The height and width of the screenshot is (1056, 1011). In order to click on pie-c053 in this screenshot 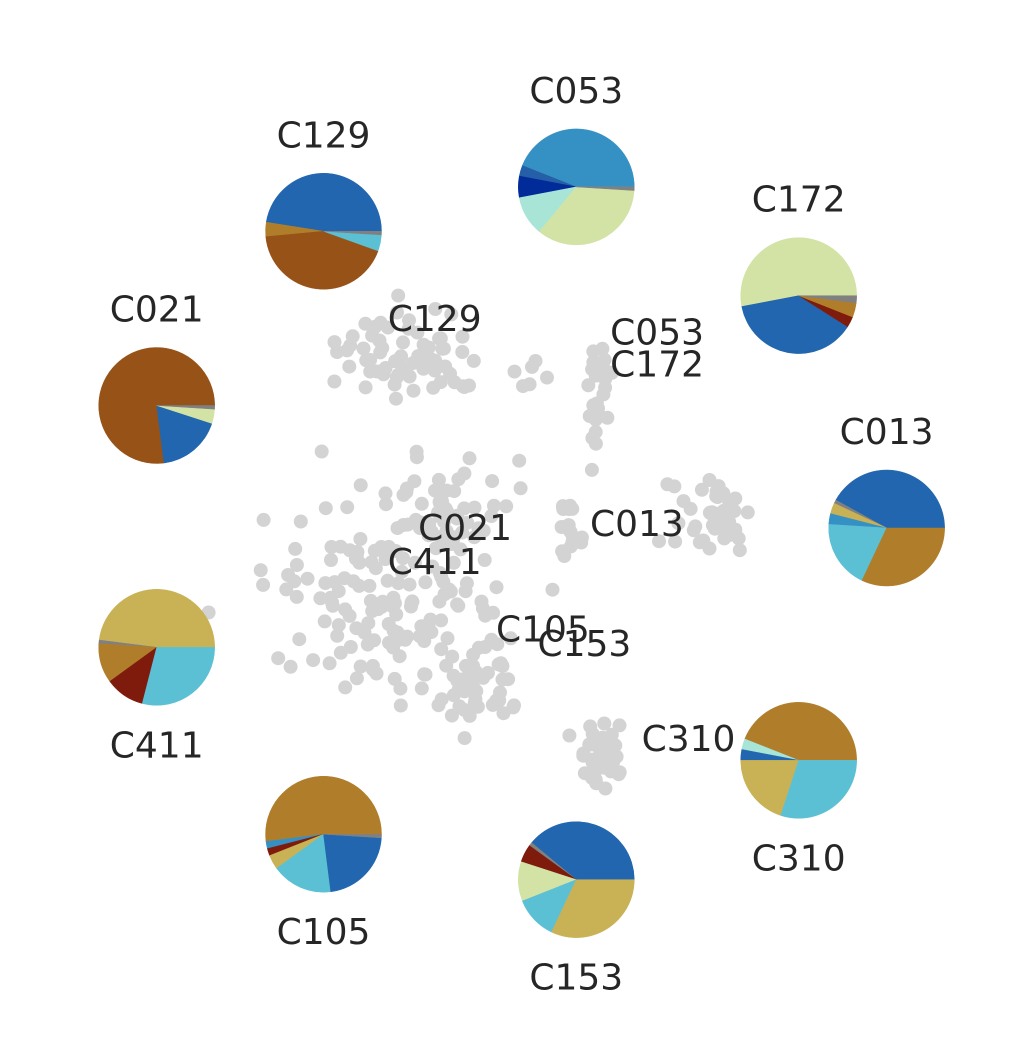, I will do `click(576, 187)`.